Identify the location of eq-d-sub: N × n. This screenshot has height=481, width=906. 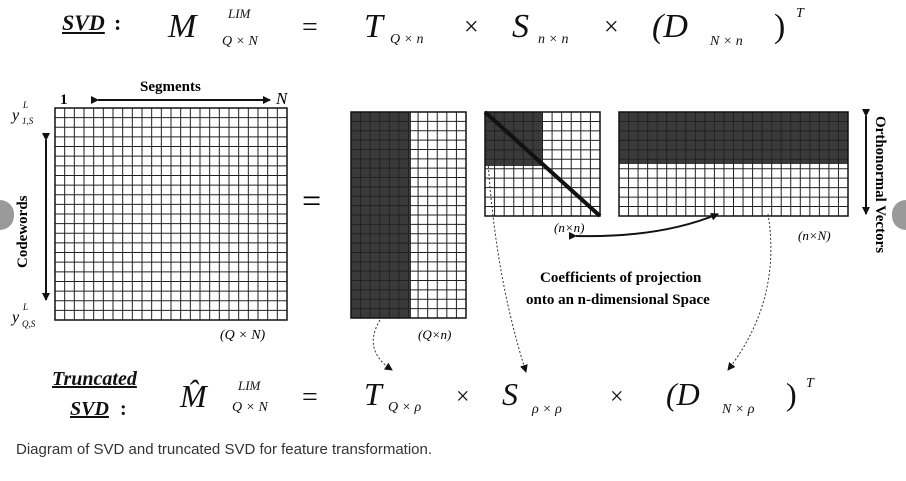
(726, 41).